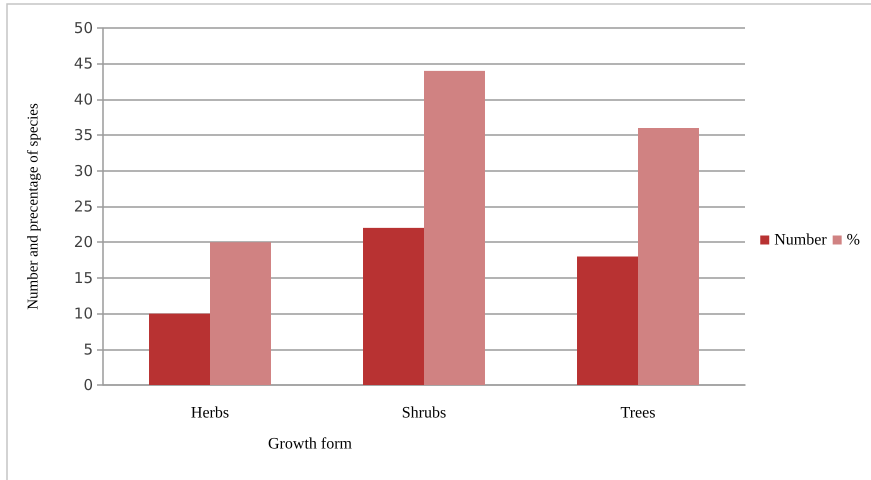 This screenshot has width=871, height=480. What do you see at coordinates (88, 385) in the screenshot?
I see `y-tick-label: 0` at bounding box center [88, 385].